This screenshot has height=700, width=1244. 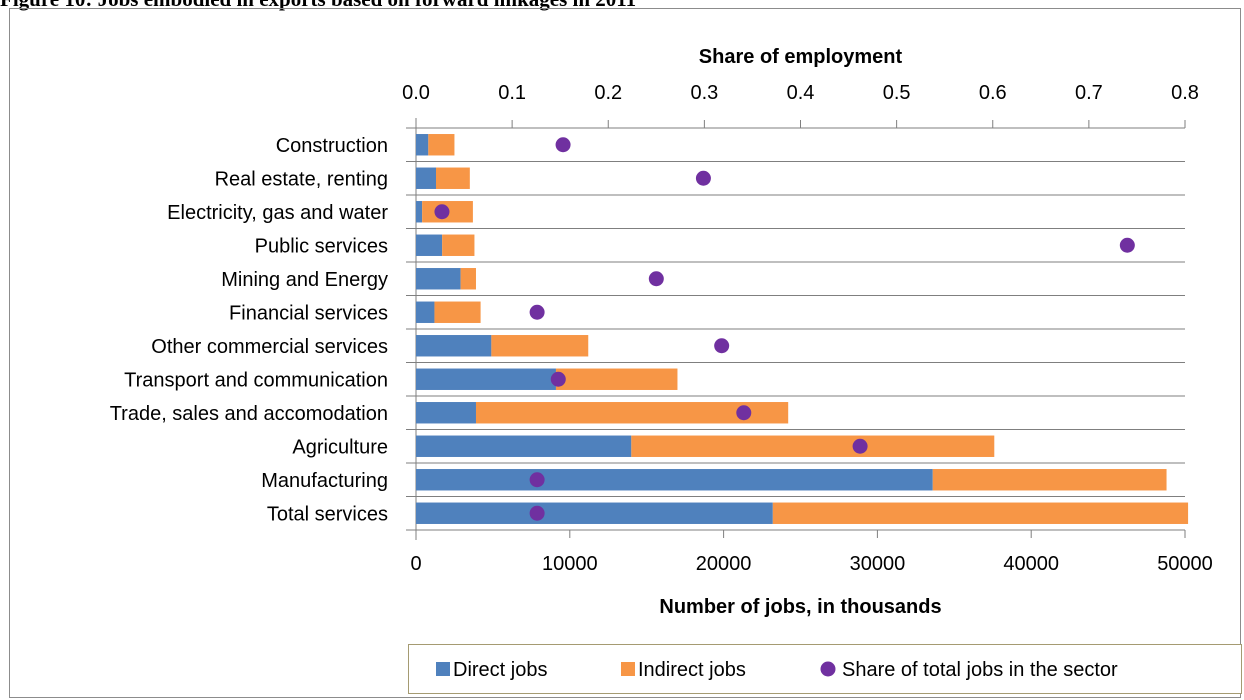 I want to click on top-tick-label: 0.4, so click(x=801, y=93).